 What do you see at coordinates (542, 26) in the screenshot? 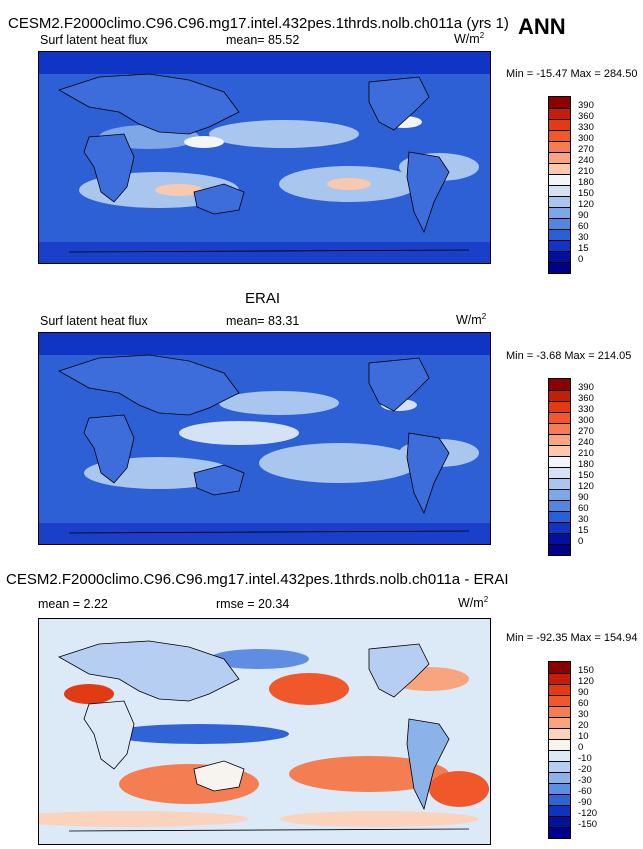
I see `season-label: ANN` at bounding box center [542, 26].